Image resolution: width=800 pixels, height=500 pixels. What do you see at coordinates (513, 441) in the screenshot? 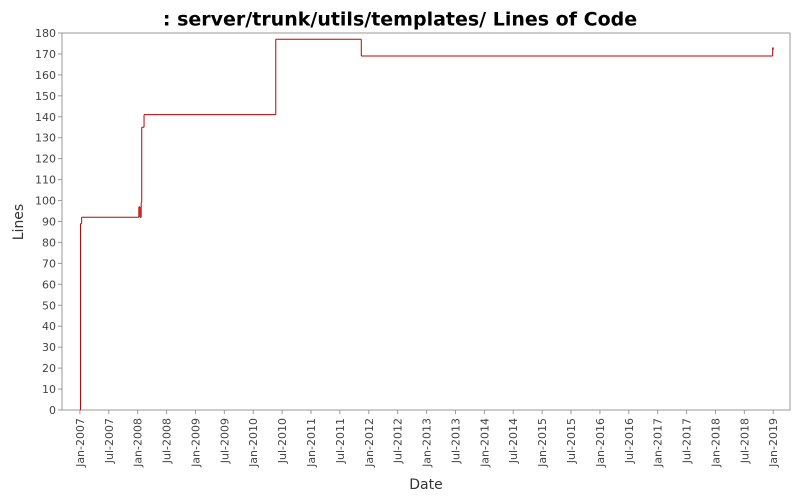
I see `x-tick-label: Jul-2014` at bounding box center [513, 441].